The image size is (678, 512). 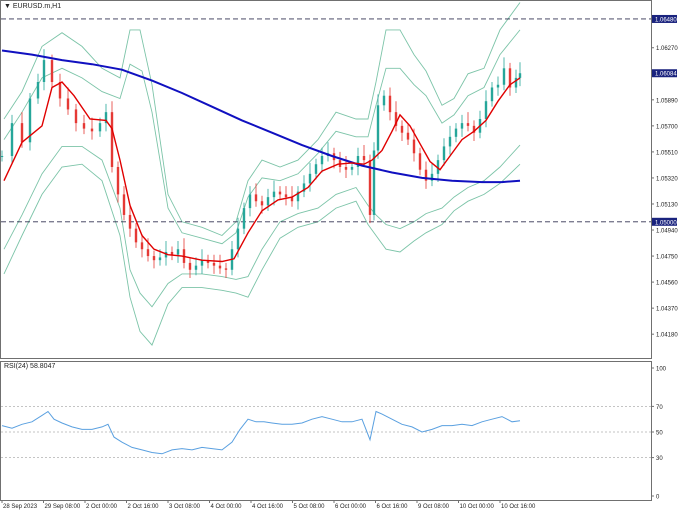 I want to click on time-tick-label: 6 Oct 00:00, so click(x=351, y=507).